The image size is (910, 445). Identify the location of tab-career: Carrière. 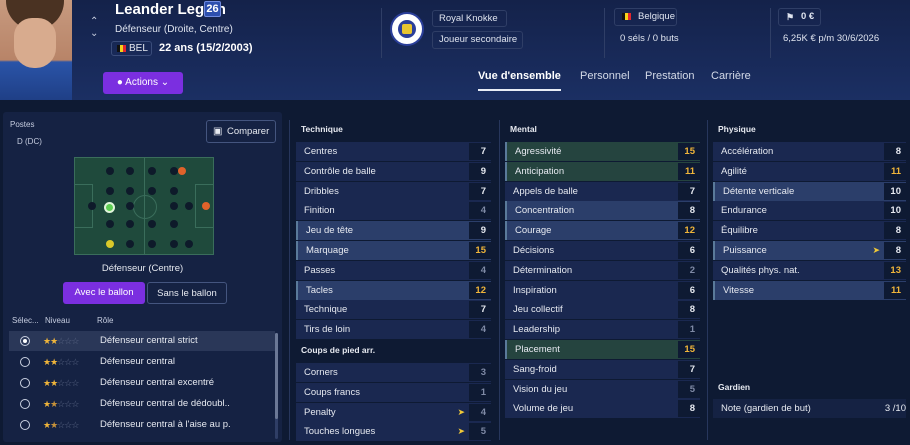
(731, 76).